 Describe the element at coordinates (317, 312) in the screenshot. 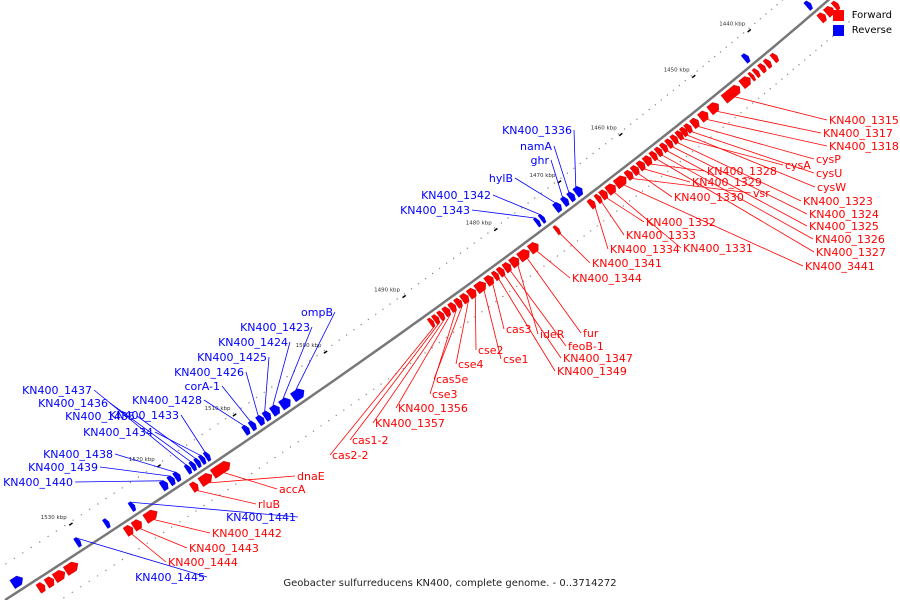

I see `gene-label: ompB` at that location.